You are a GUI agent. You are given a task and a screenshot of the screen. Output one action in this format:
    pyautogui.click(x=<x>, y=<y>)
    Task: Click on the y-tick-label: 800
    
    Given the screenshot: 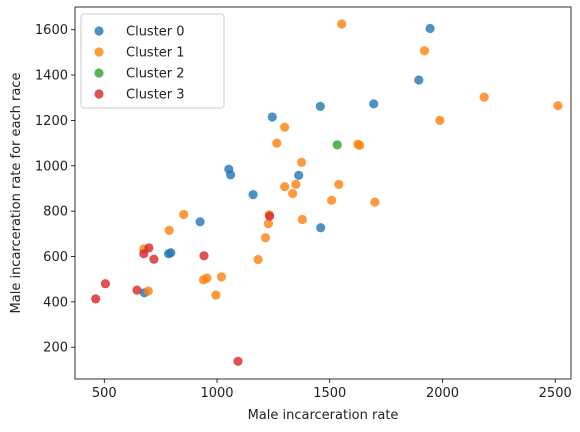 What is the action you would take?
    pyautogui.click(x=55, y=212)
    